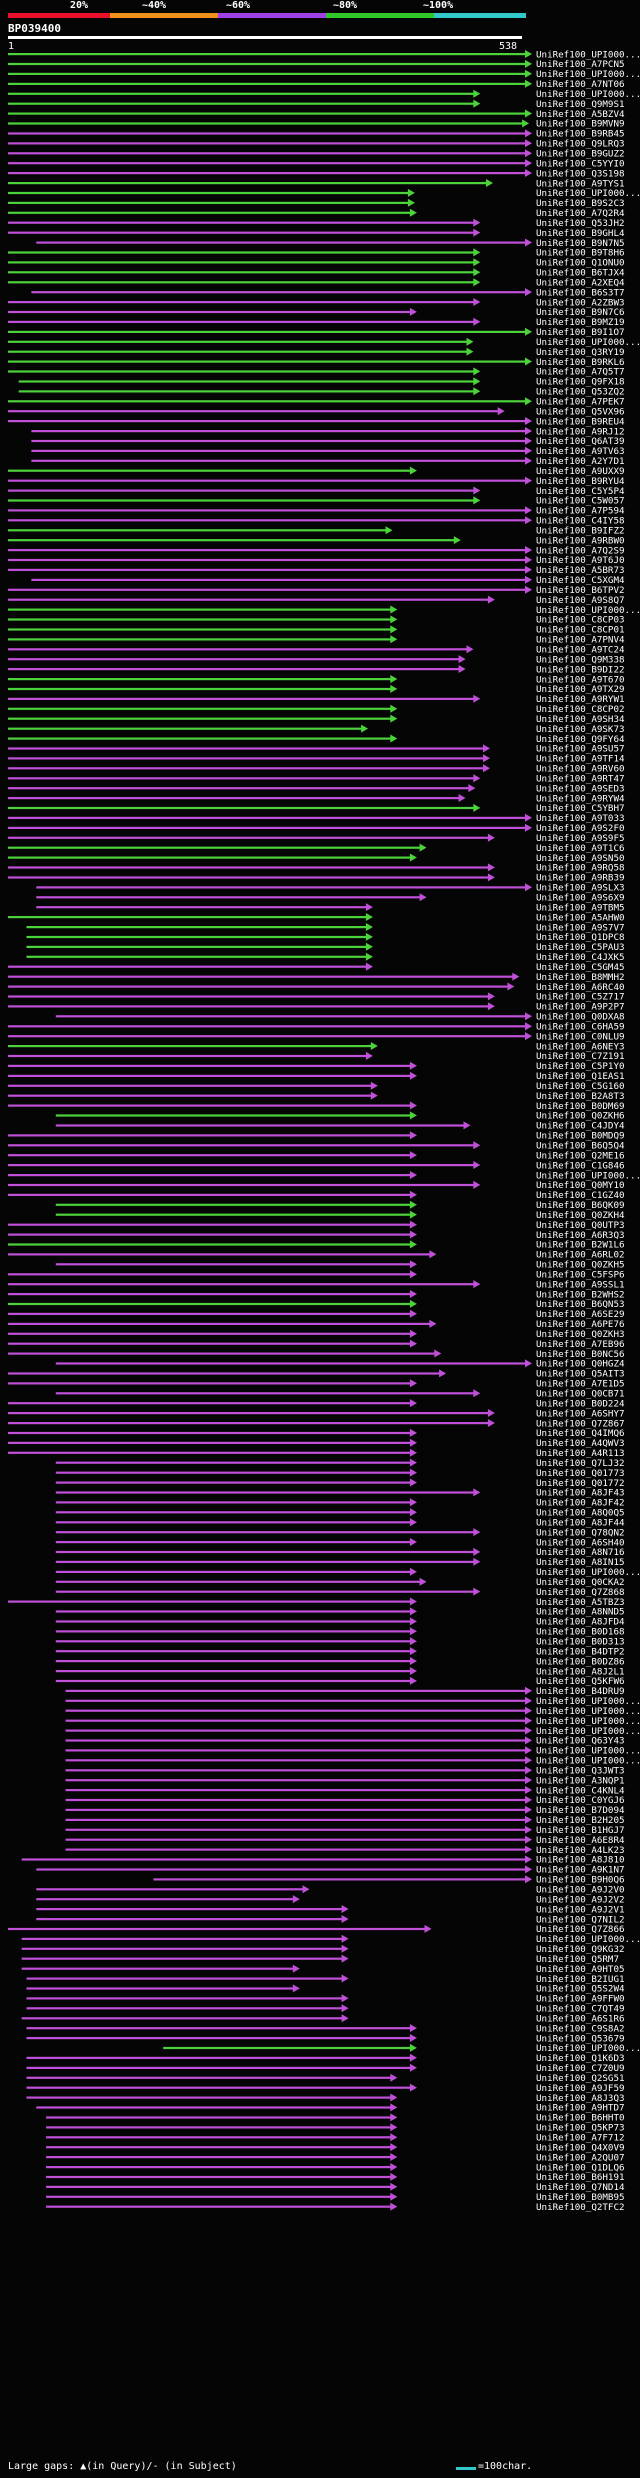 Image resolution: width=640 pixels, height=2478 pixels. What do you see at coordinates (580, 1116) in the screenshot?
I see `hit-label: UniRef100_Q0ZKH6` at bounding box center [580, 1116].